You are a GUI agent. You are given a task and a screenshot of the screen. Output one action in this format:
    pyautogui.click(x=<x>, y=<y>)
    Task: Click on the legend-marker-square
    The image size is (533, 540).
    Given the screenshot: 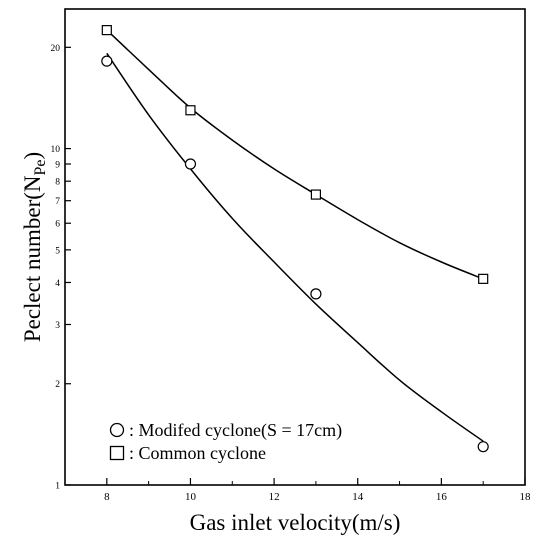 What is the action you would take?
    pyautogui.click(x=117, y=453)
    